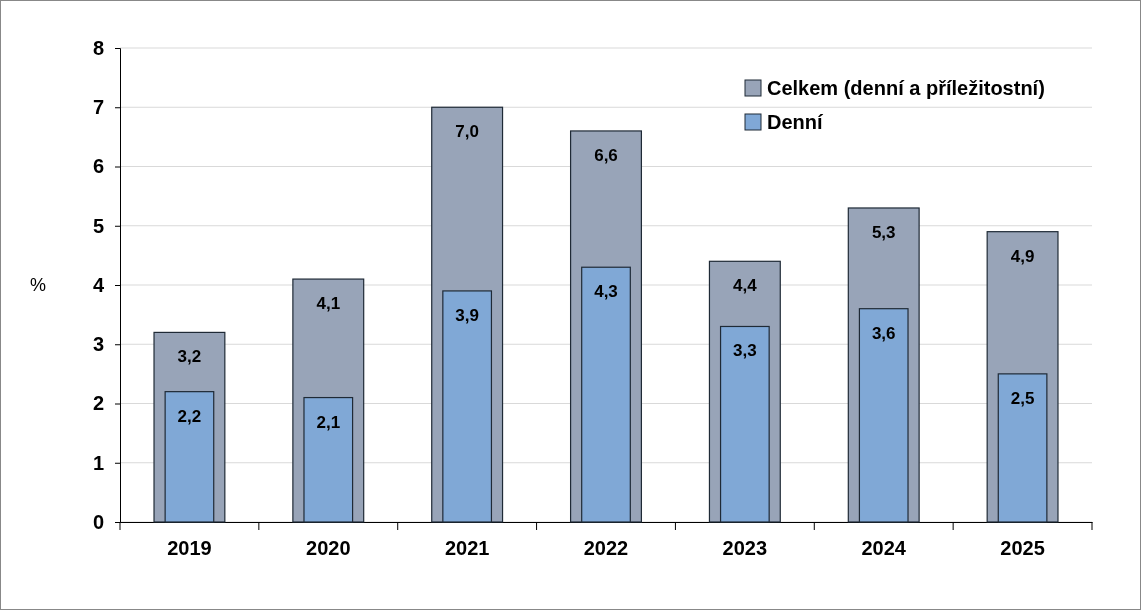 This screenshot has height=610, width=1141. Describe the element at coordinates (98, 462) in the screenshot. I see `y-tick-label: 1` at that location.